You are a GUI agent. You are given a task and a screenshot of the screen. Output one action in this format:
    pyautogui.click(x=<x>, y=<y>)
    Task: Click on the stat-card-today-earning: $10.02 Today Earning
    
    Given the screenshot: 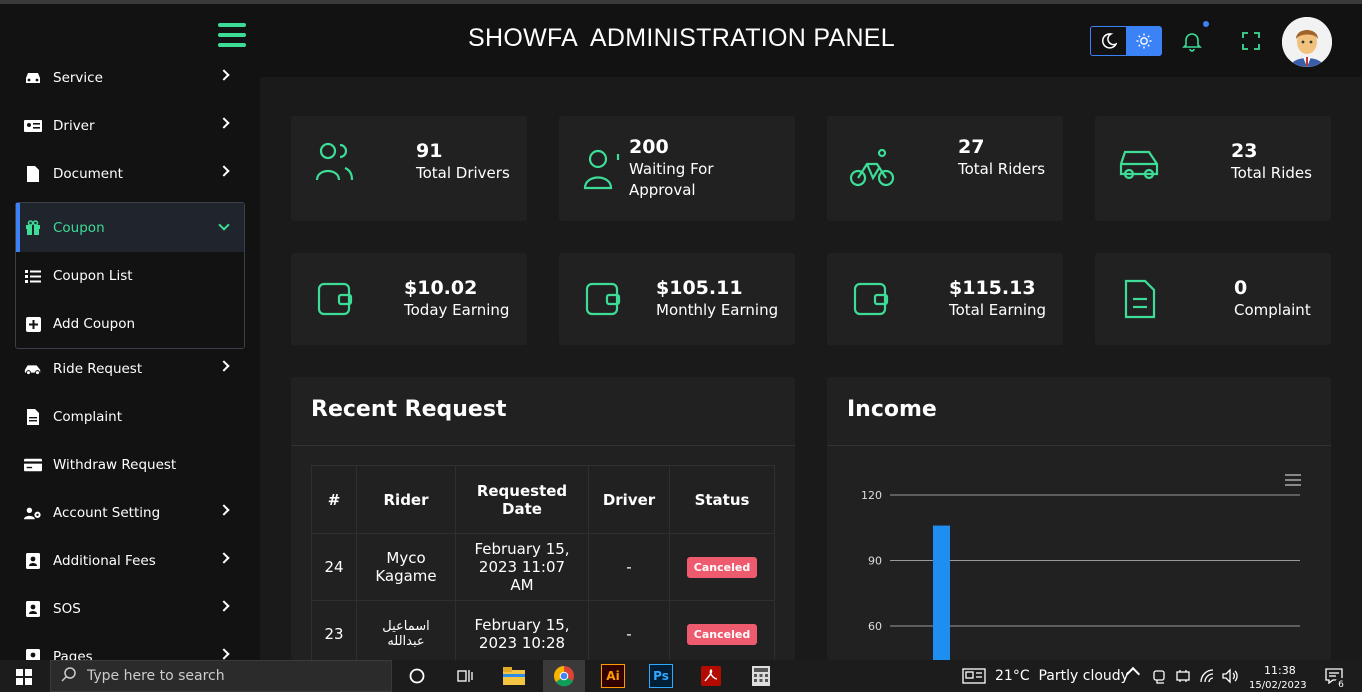 What is the action you would take?
    pyautogui.click(x=409, y=299)
    